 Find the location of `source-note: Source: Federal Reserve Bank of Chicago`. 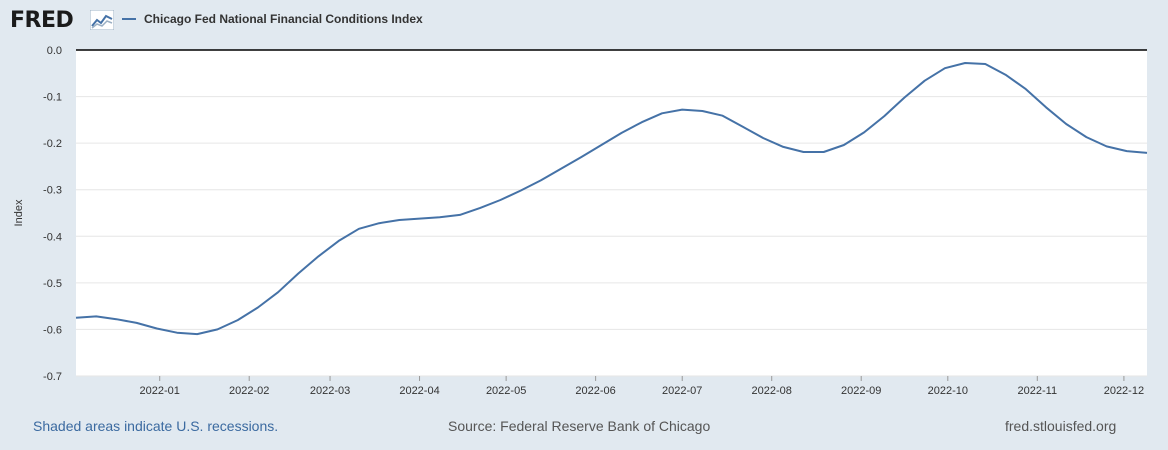

source-note: Source: Federal Reserve Bank of Chicago is located at coordinates (579, 426).